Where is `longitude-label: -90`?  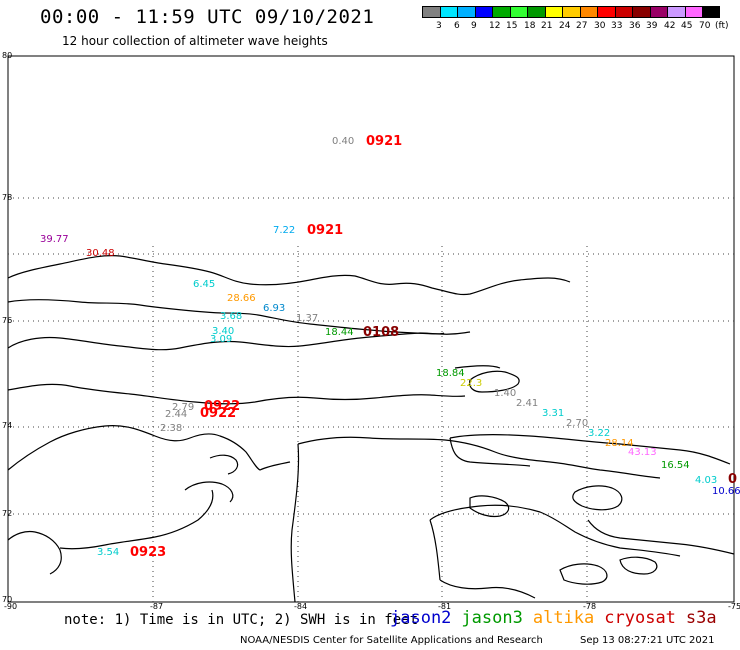
longitude-label: -90 is located at coordinates (10, 606).